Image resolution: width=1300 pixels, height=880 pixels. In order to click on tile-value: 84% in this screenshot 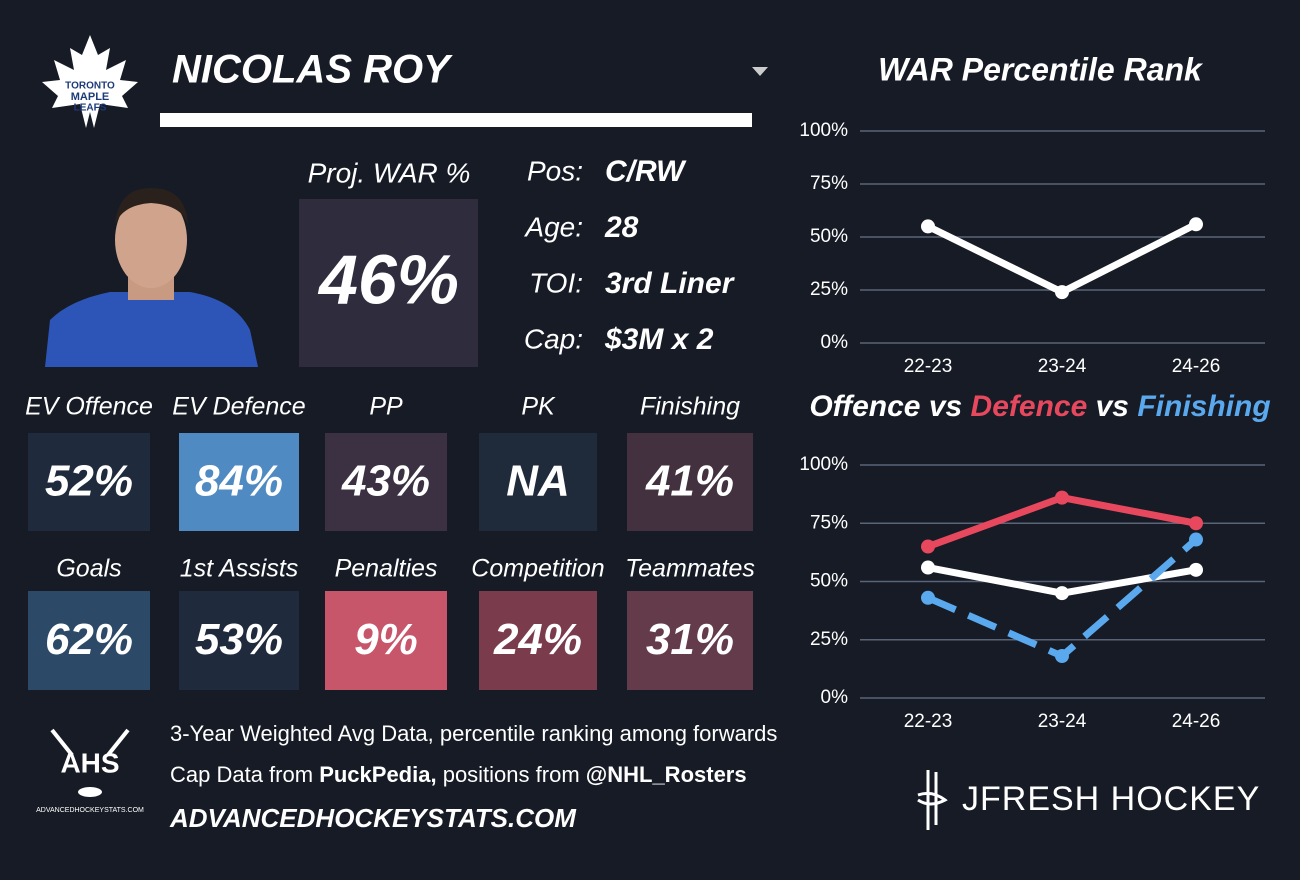, I will do `click(239, 481)`.